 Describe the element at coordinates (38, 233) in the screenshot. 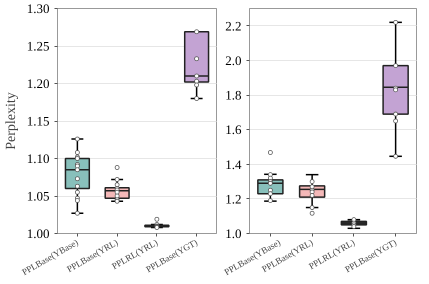

I see `y-tick-label: 1.00` at that location.